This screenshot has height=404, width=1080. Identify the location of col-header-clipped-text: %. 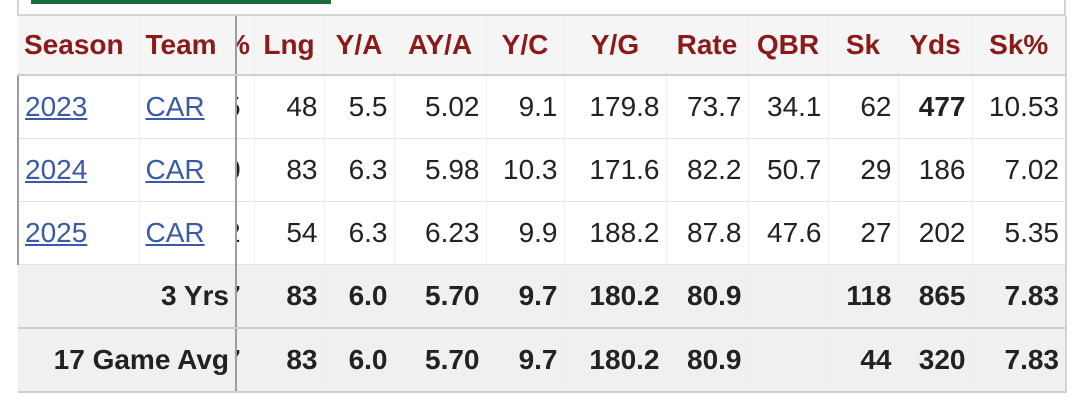
(244, 45).